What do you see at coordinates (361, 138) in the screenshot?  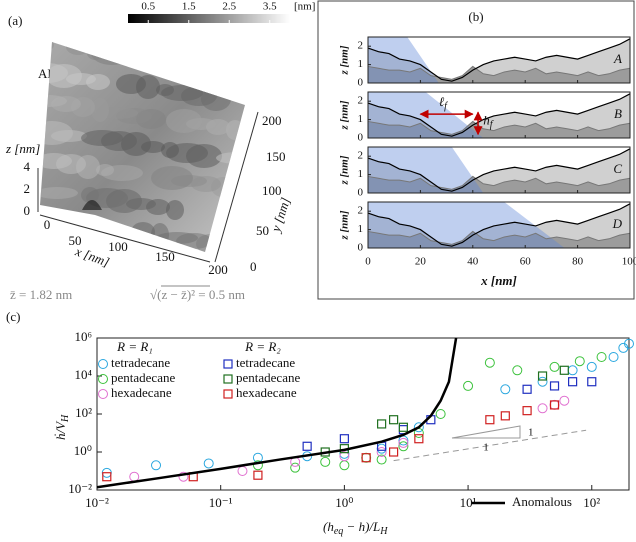 I see `y-tick-label: 0` at bounding box center [361, 138].